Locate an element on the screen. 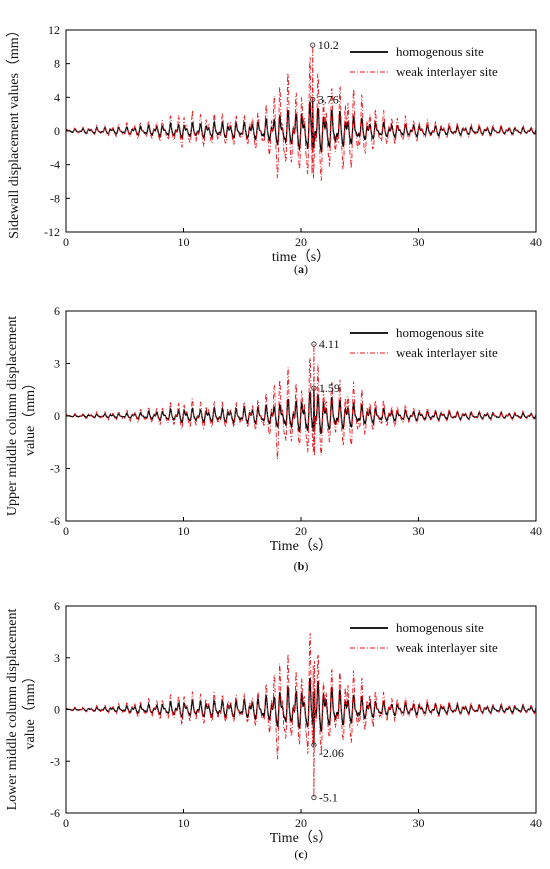 The width and height of the screenshot is (550, 869). y-tick-label: 4 is located at coordinates (57, 97).